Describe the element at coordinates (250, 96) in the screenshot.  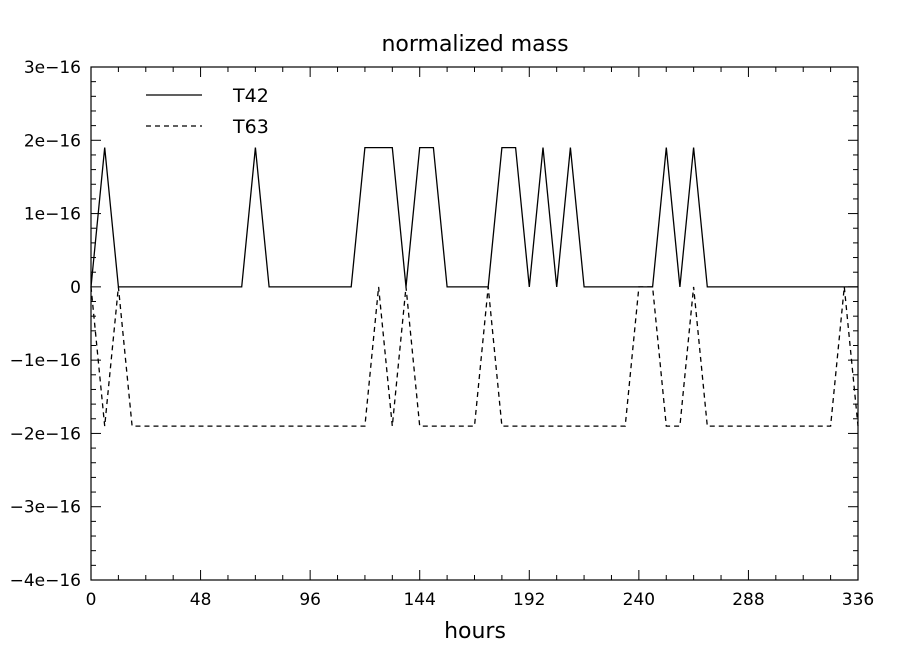
I see `legend-label-t42: T42` at that location.